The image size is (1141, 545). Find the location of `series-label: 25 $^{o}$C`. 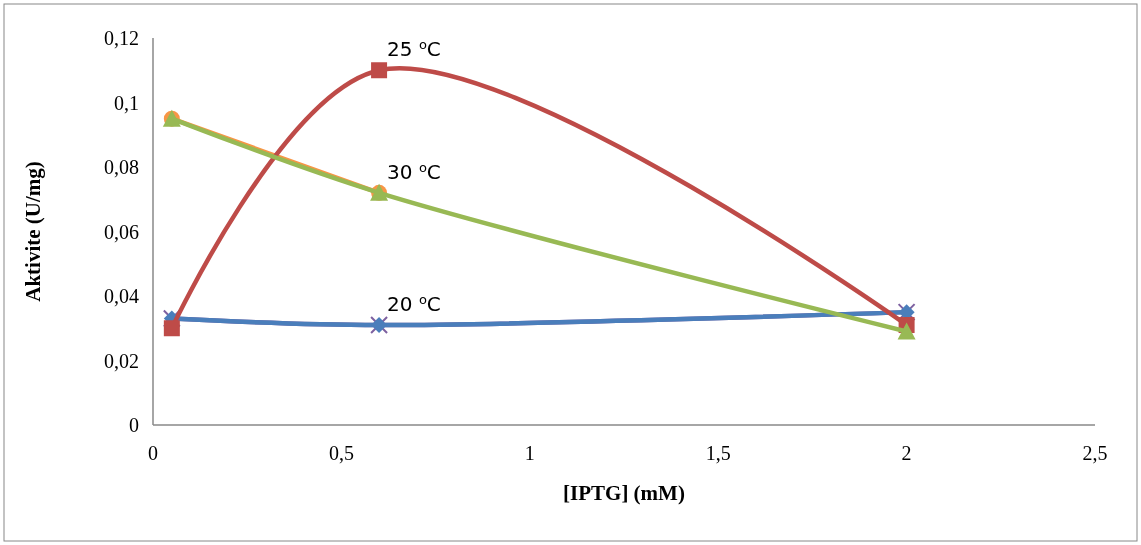

series-label: 25 $^{o}$C is located at coordinates (414, 49).